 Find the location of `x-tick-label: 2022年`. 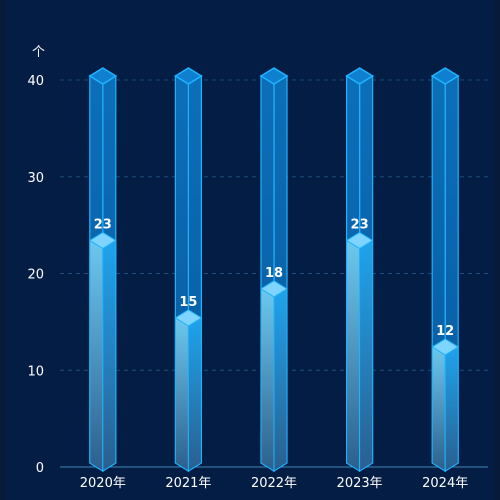

x-tick-label: 2022年 is located at coordinates (274, 483).